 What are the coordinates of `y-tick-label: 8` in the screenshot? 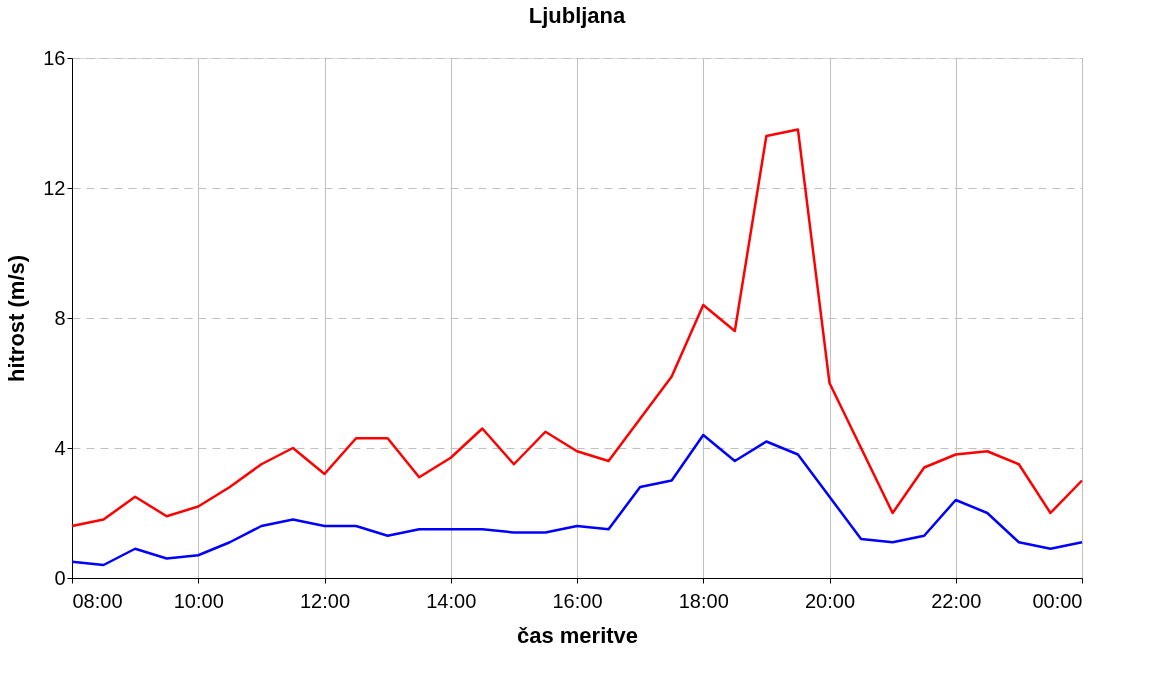 It's located at (60, 317).